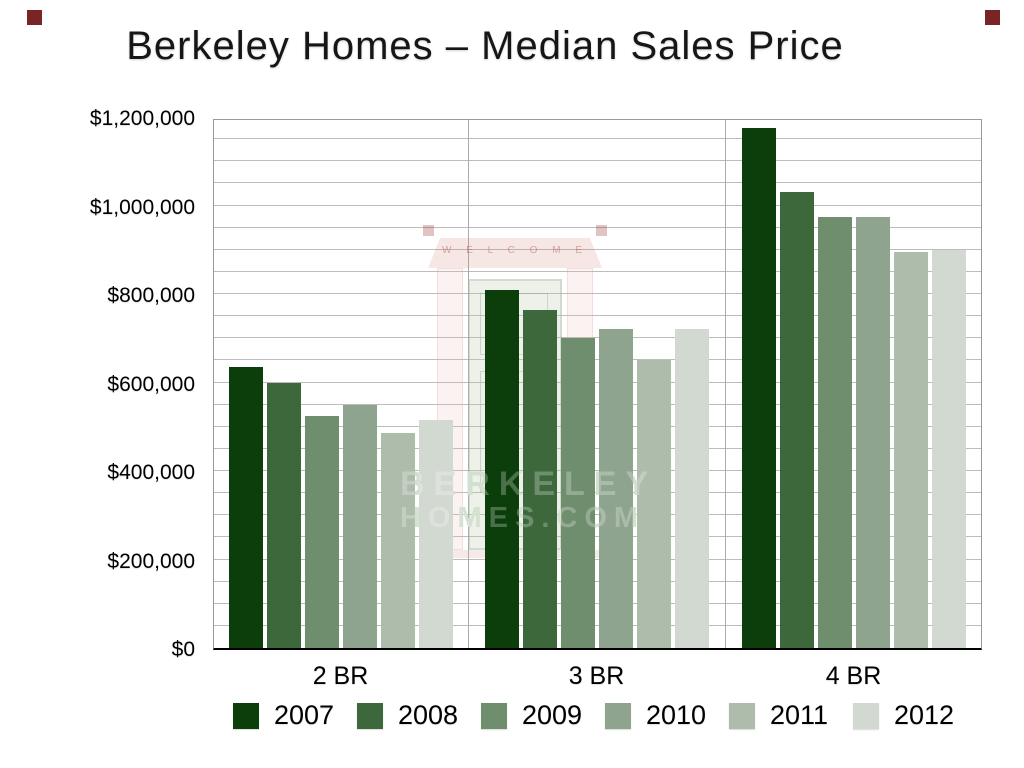  I want to click on legend-label-2010: 2010, so click(676, 715).